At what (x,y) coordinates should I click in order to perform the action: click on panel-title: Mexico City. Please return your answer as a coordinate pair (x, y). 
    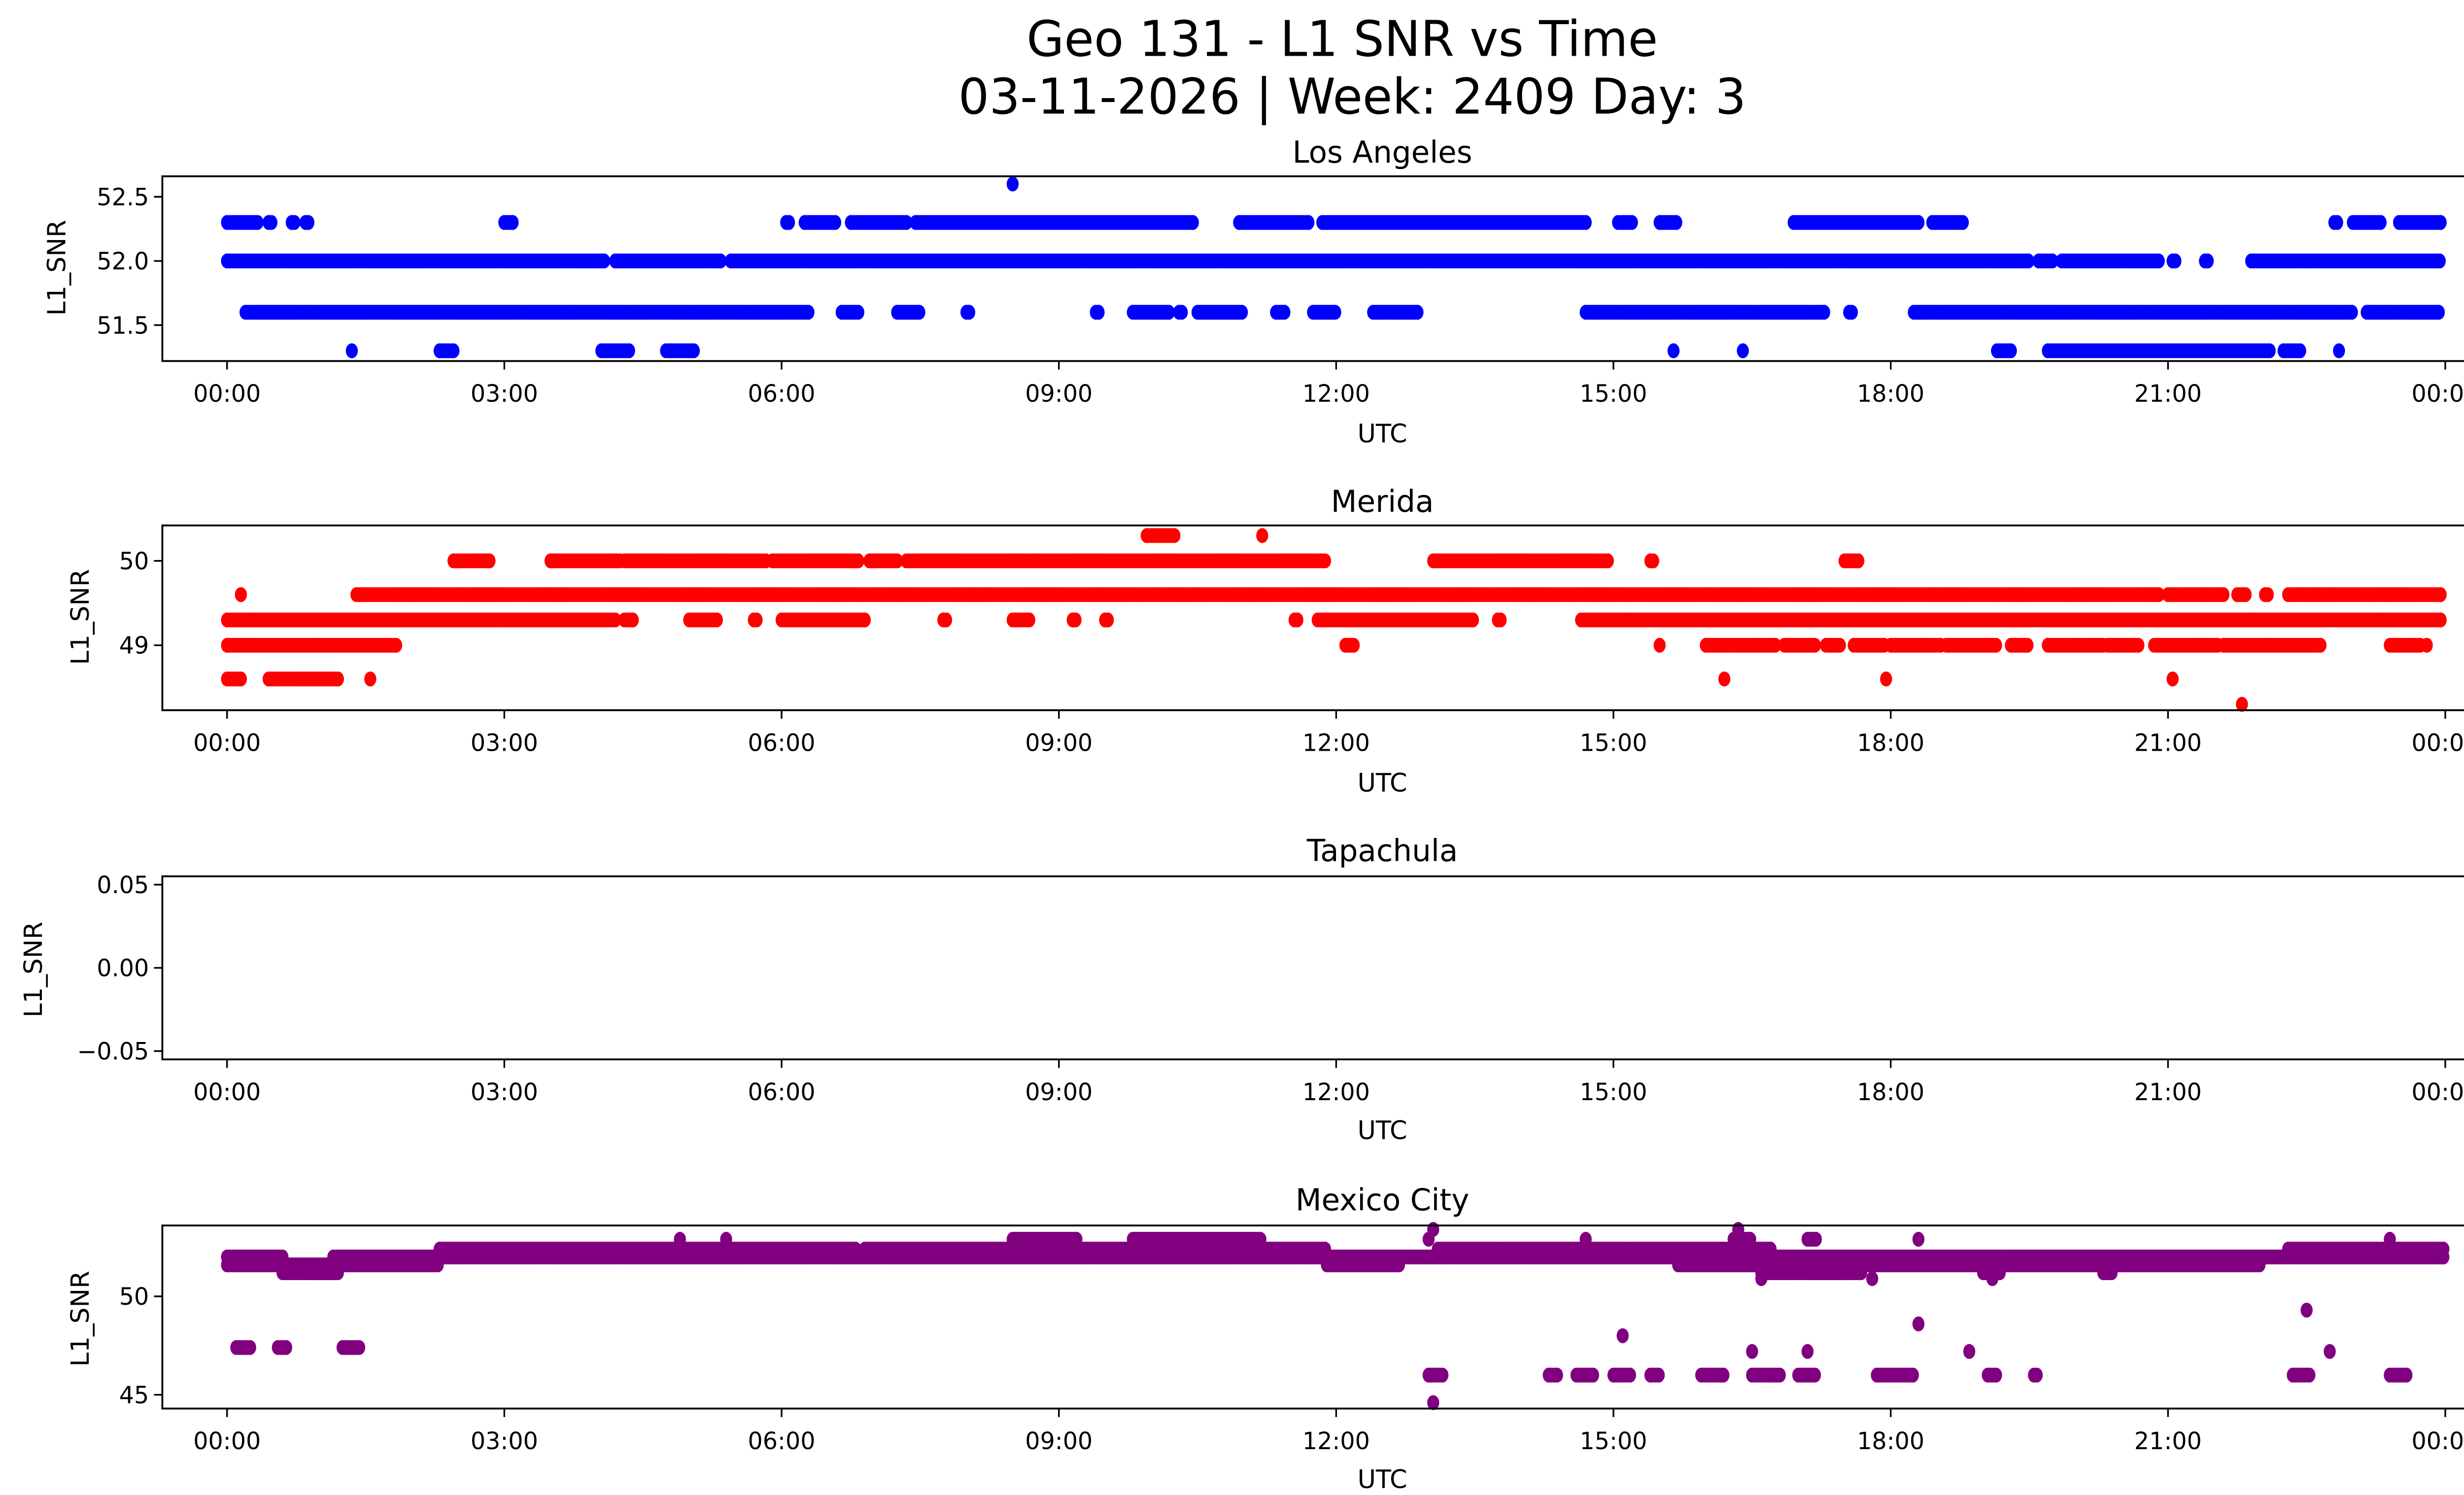
    Looking at the image, I should click on (1383, 1199).